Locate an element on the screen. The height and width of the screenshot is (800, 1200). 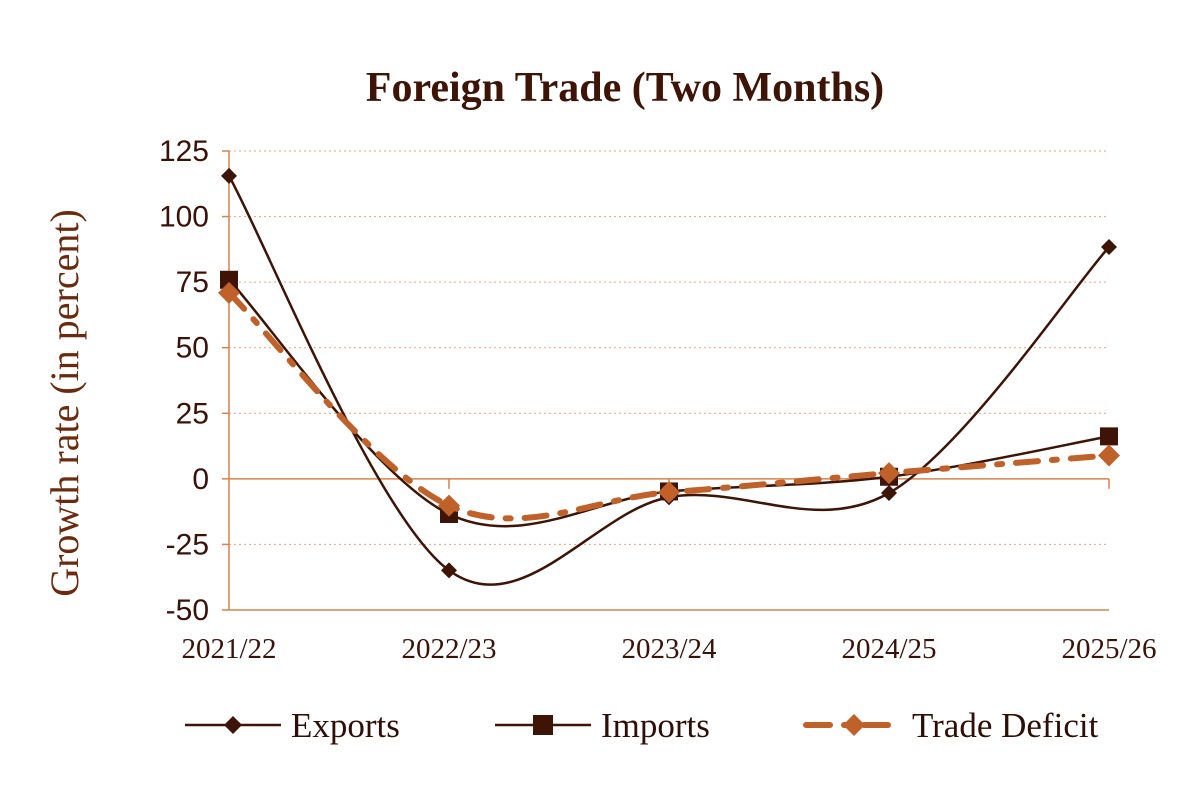
legend-item-exports: Exports is located at coordinates (292, 725).